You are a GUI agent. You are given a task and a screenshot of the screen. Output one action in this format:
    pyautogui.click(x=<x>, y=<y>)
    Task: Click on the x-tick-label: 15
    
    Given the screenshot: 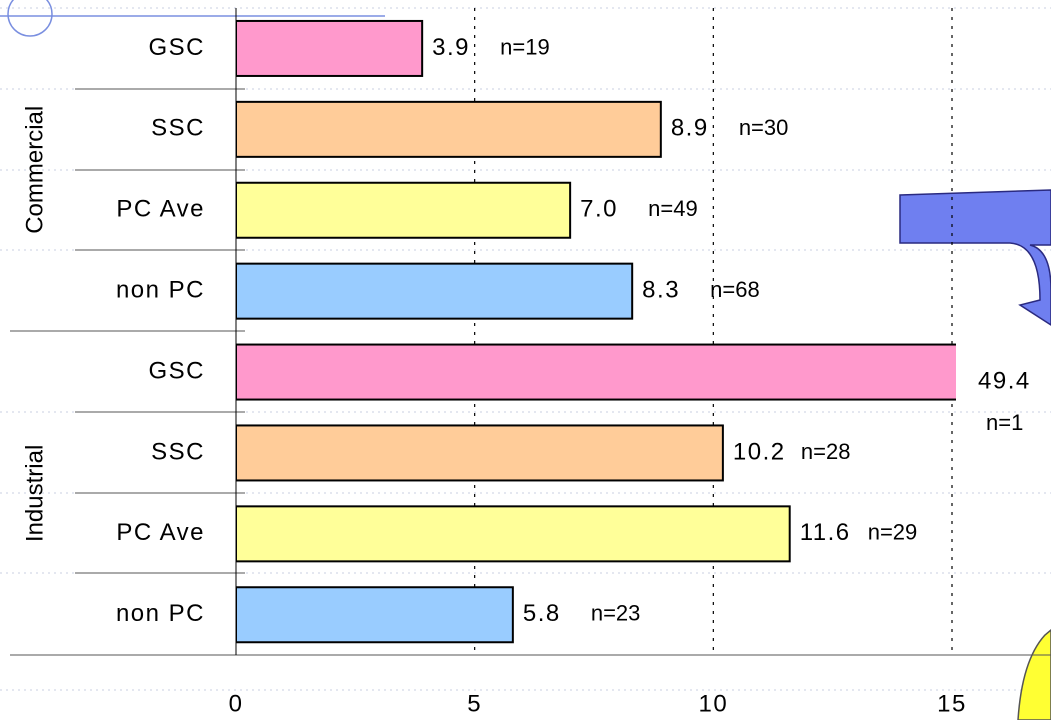 What is the action you would take?
    pyautogui.click(x=952, y=703)
    